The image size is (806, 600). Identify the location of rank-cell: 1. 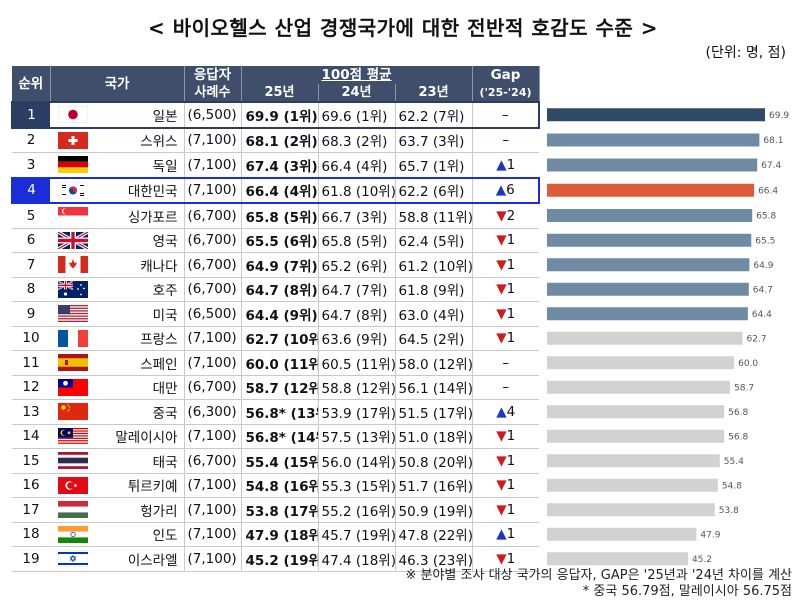
(30, 115).